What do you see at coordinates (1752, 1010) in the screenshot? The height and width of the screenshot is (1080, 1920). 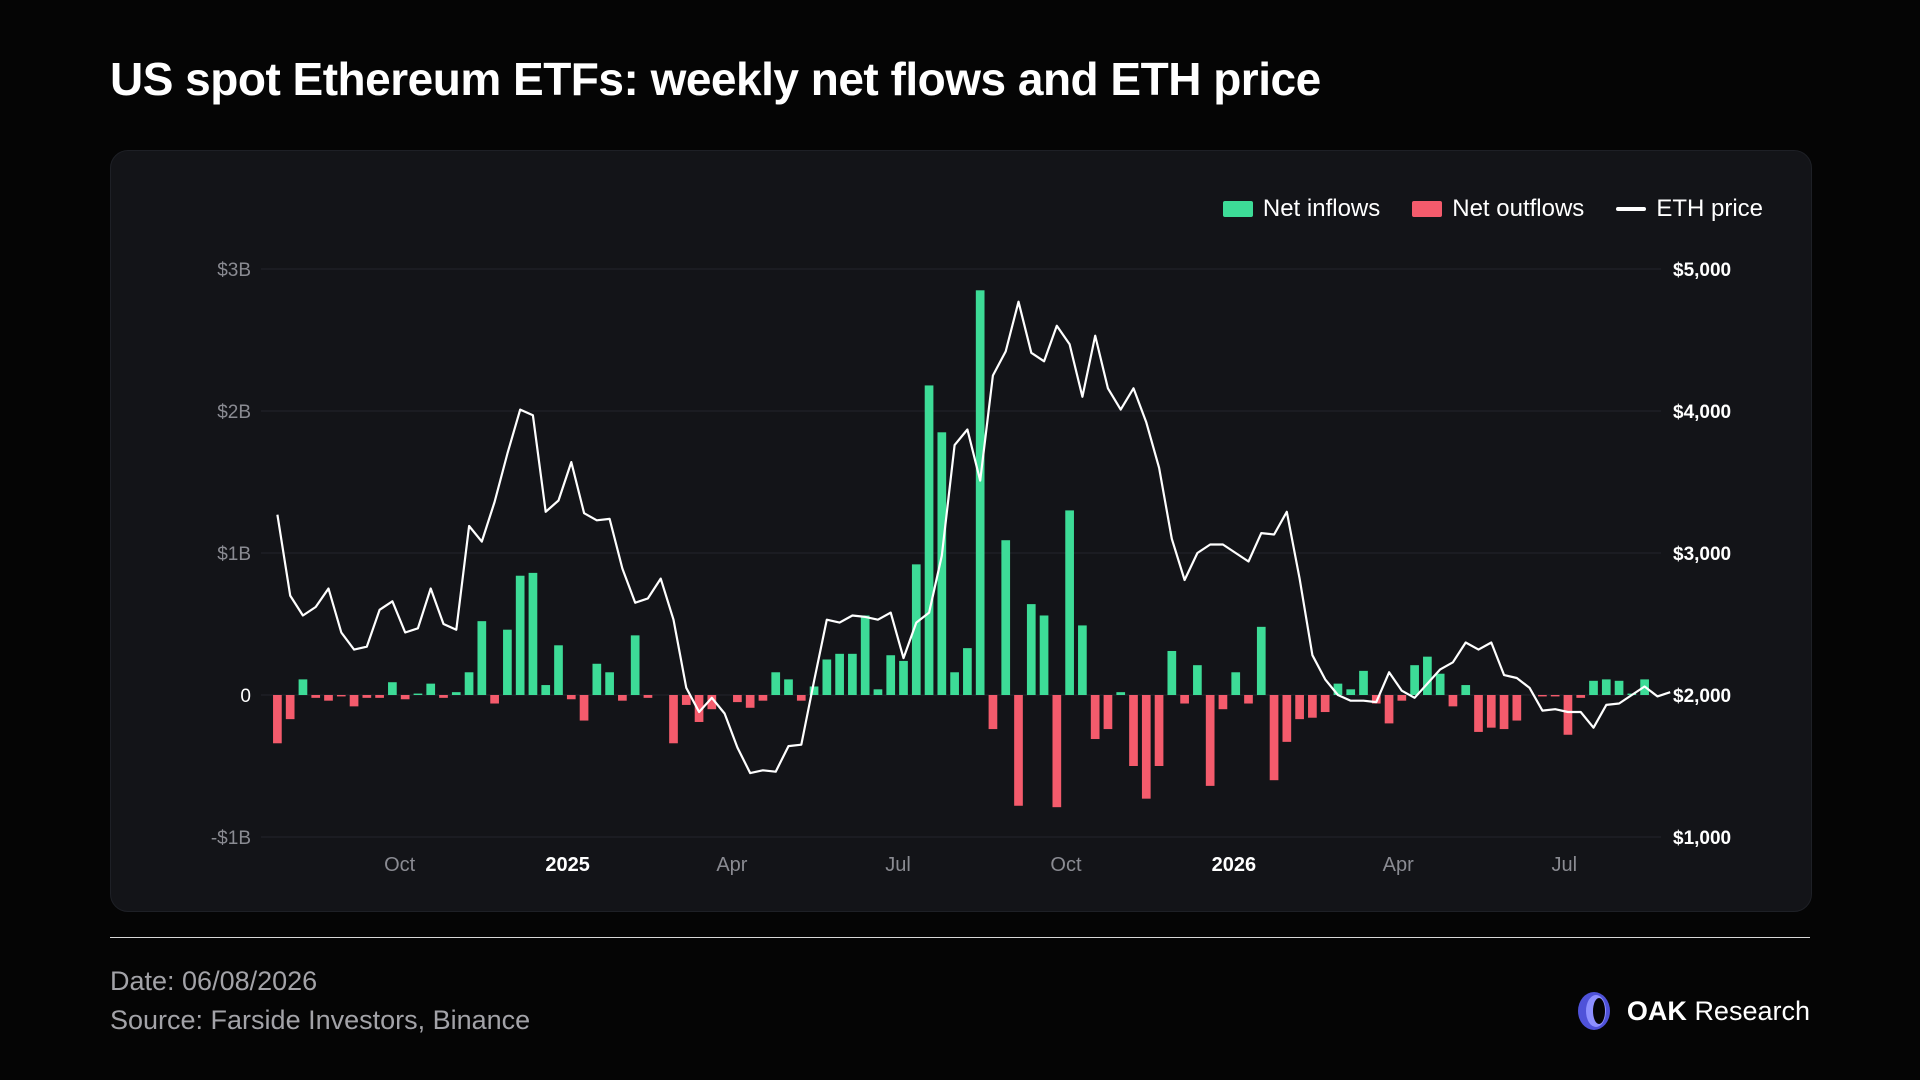 I see `brand-name-rest: Research` at bounding box center [1752, 1010].